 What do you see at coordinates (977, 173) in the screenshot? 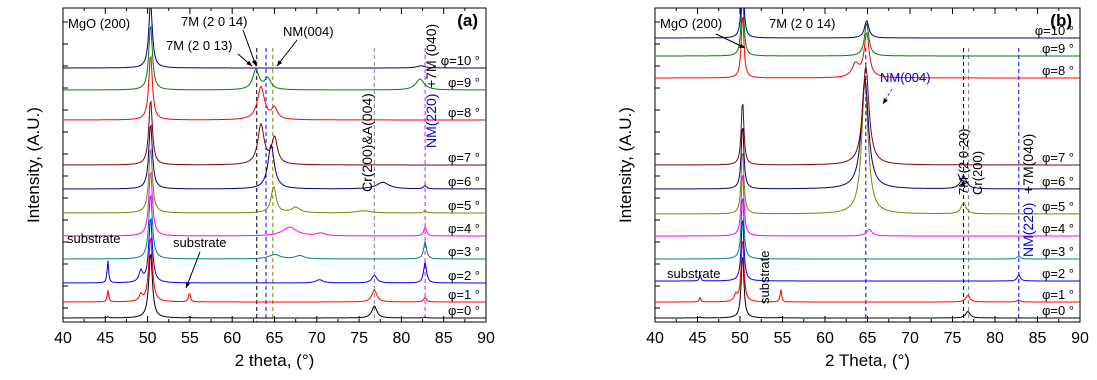
I see `annotation-cr: Cr(200)` at bounding box center [977, 173].